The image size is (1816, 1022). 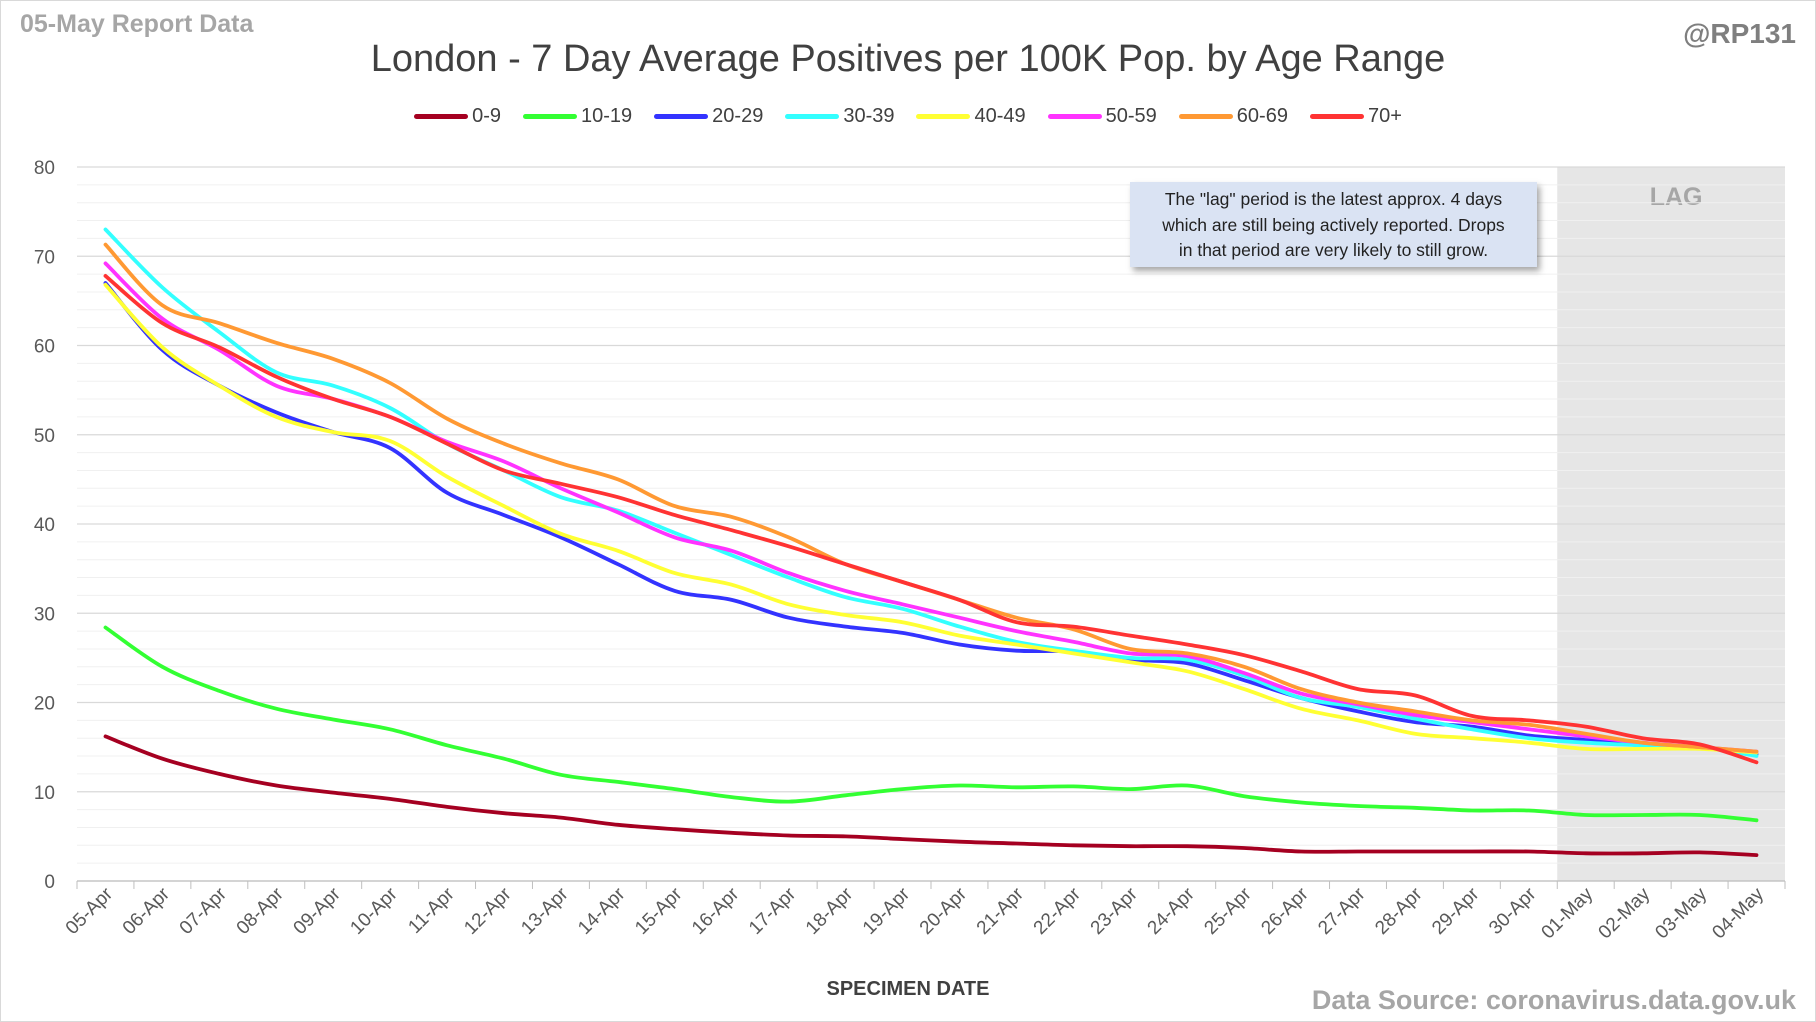 I want to click on x-tick-label: 04-May, so click(x=1738, y=913).